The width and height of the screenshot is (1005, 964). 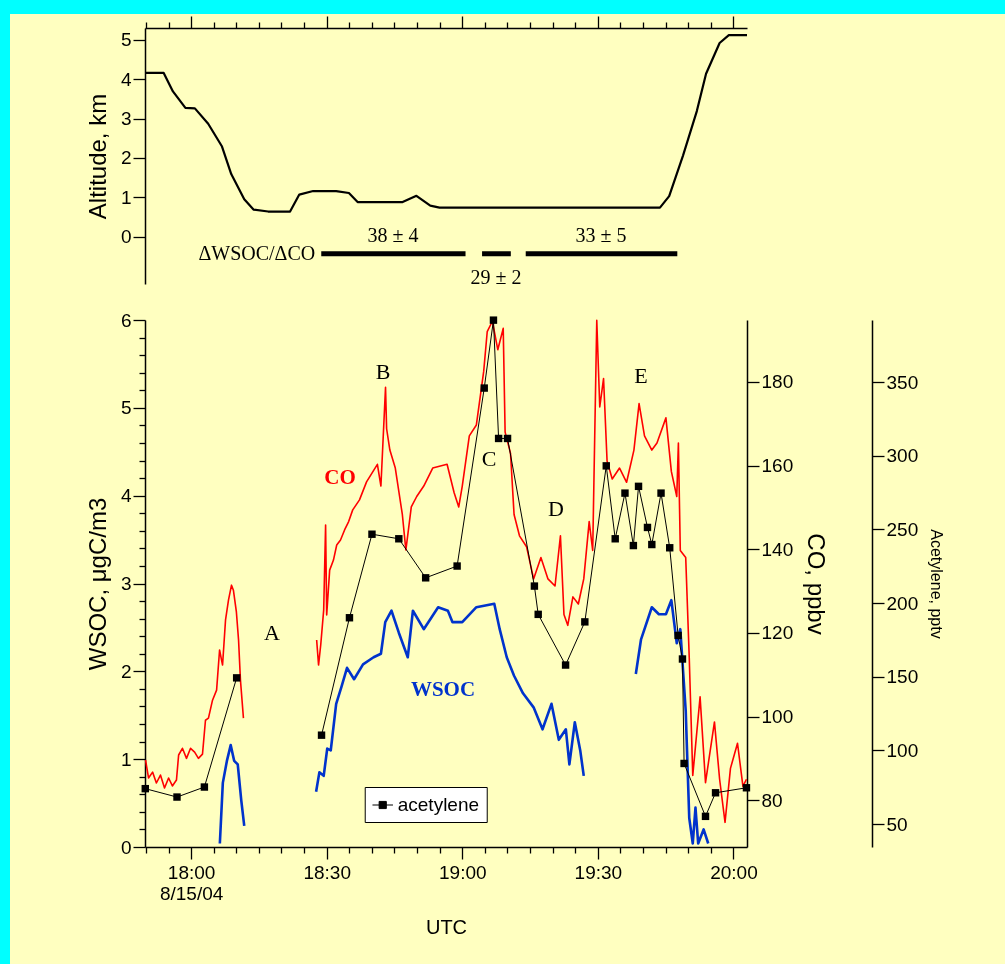 What do you see at coordinates (777, 466) in the screenshot?
I see `y2-tick-label: 160` at bounding box center [777, 466].